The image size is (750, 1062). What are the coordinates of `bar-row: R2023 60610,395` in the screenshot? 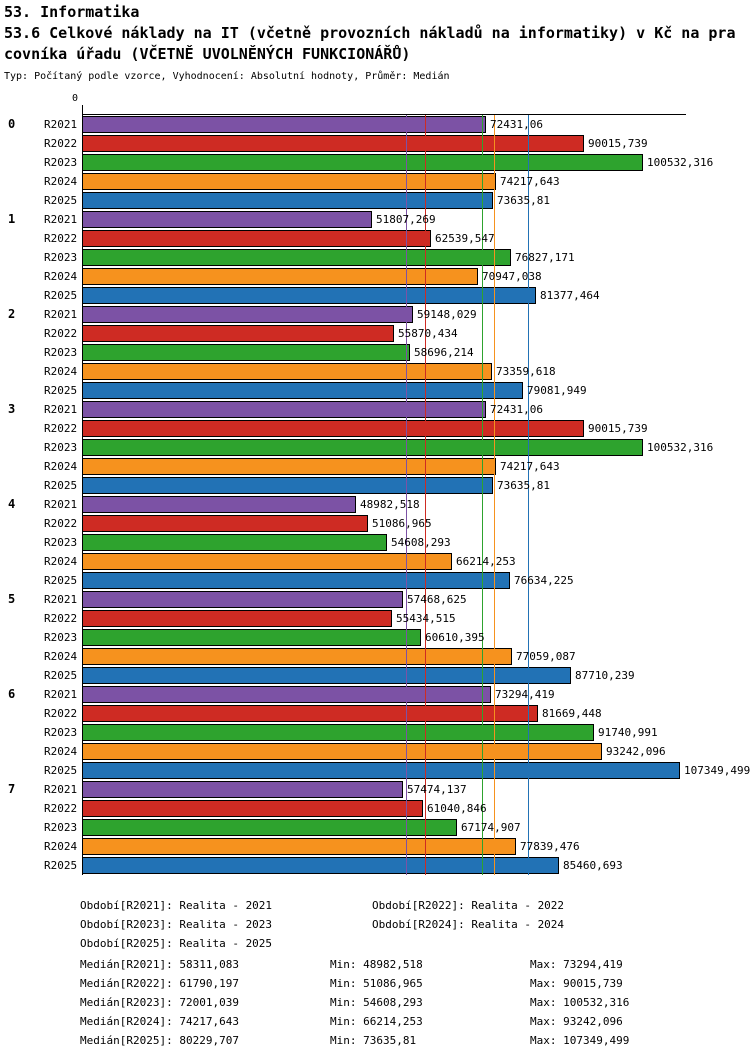 It's located at (375, 637).